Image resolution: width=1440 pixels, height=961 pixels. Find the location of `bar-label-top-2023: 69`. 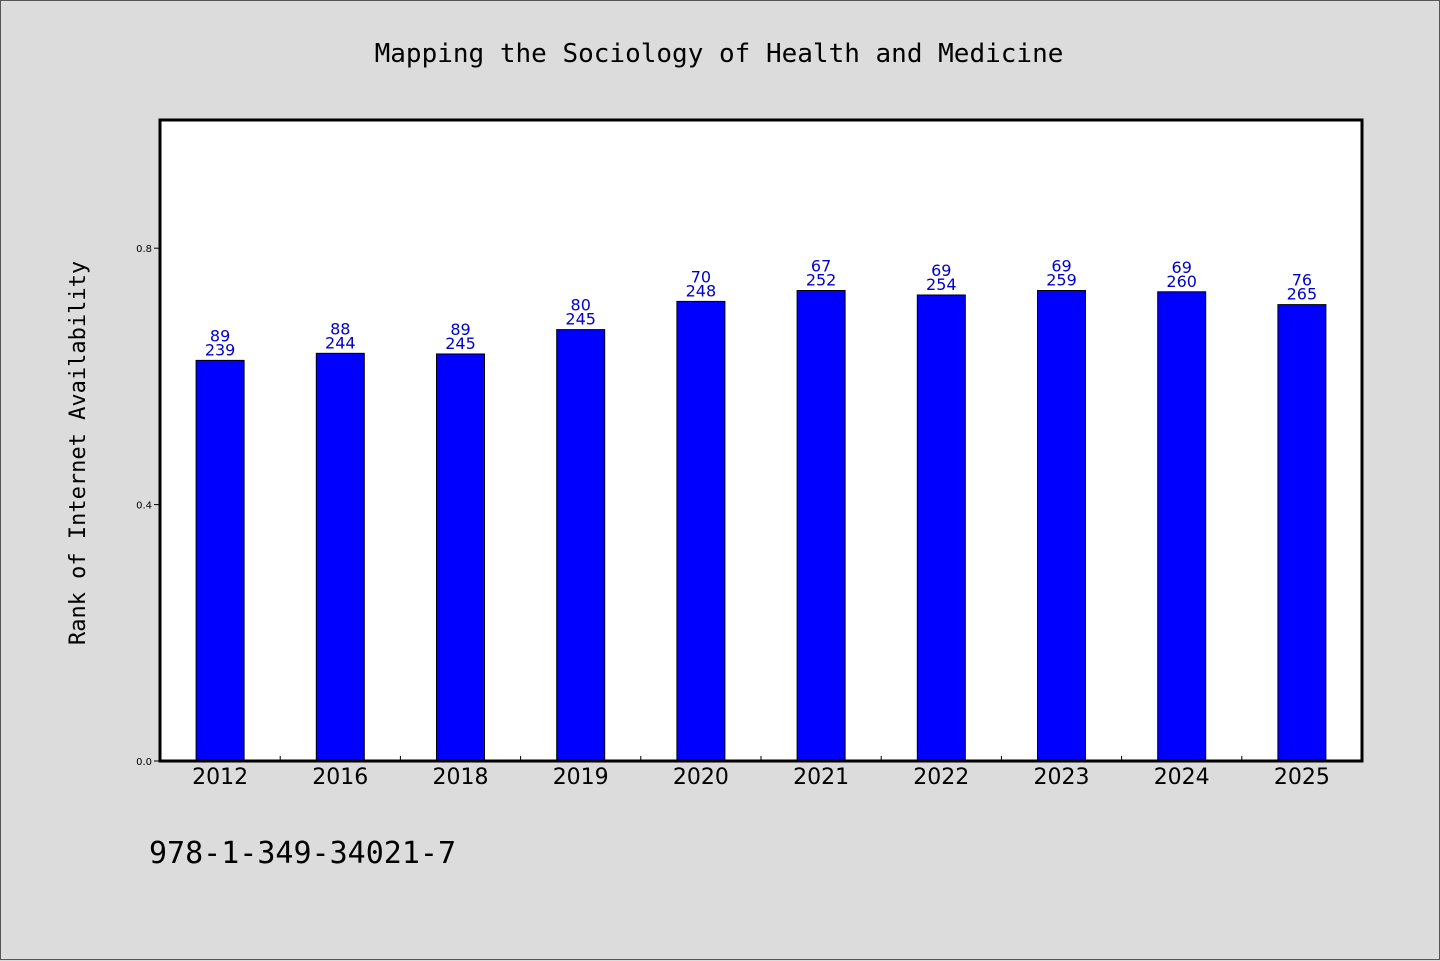

bar-label-top-2023: 69 is located at coordinates (1061, 266).